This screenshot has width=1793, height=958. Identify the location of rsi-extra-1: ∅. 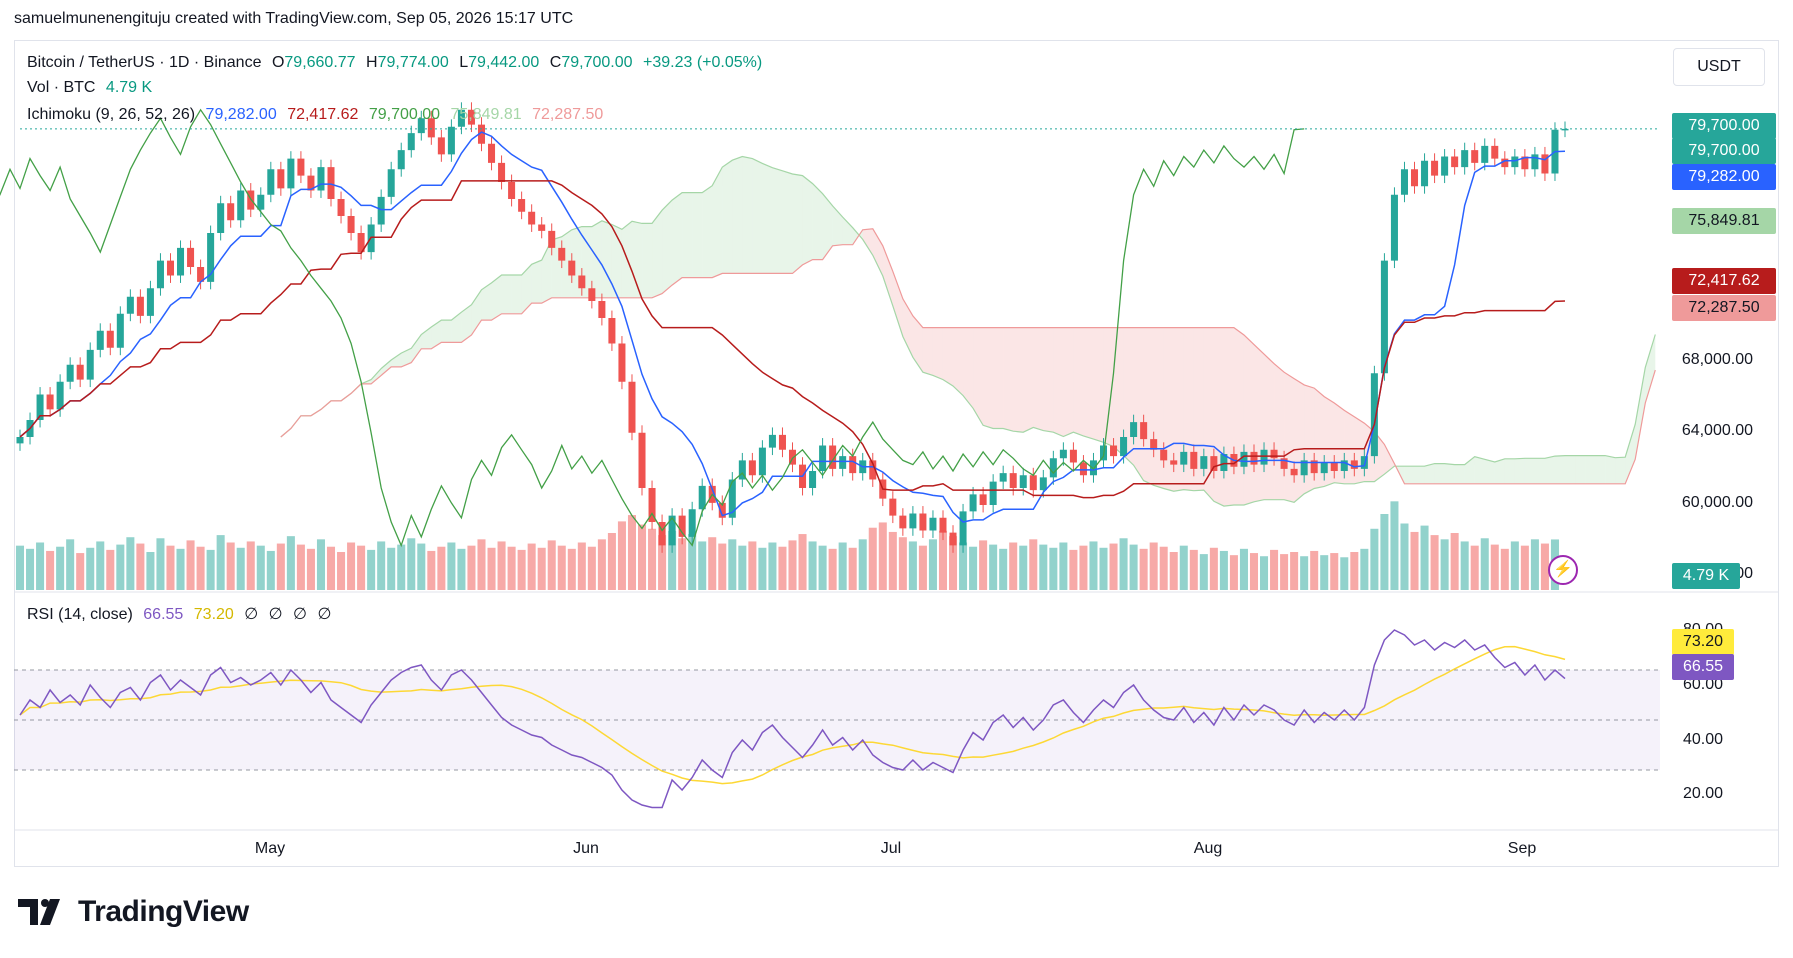
(275, 614).